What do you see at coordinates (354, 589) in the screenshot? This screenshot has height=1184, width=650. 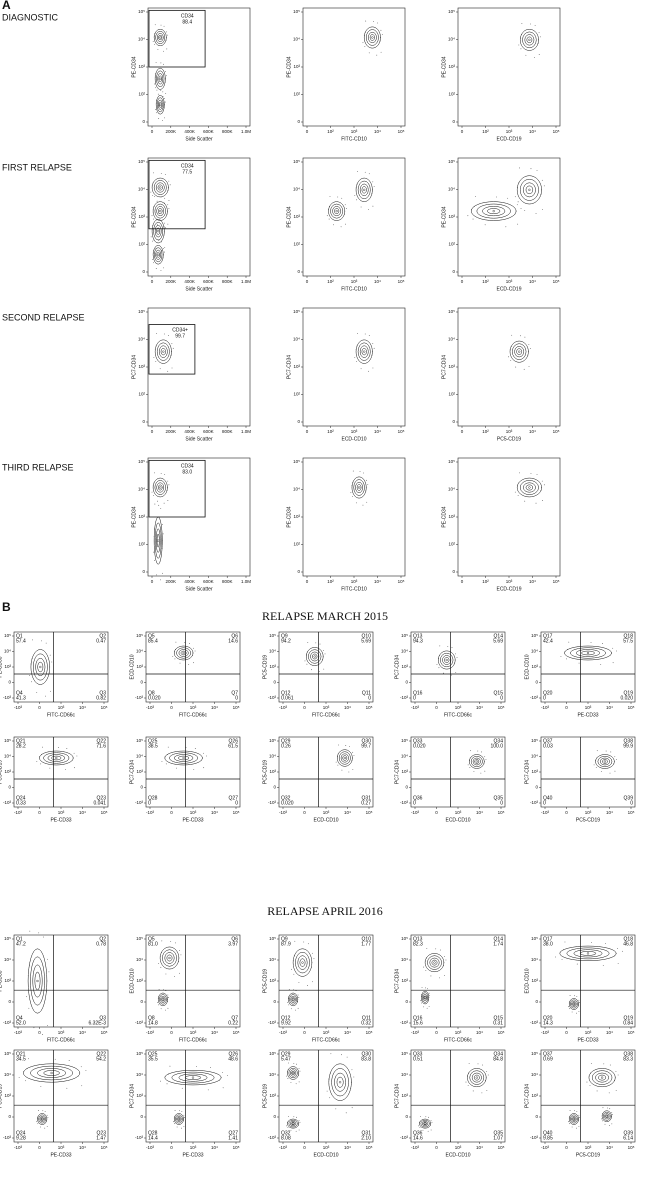 I see `x-axis-label: FITC-CD10` at bounding box center [354, 589].